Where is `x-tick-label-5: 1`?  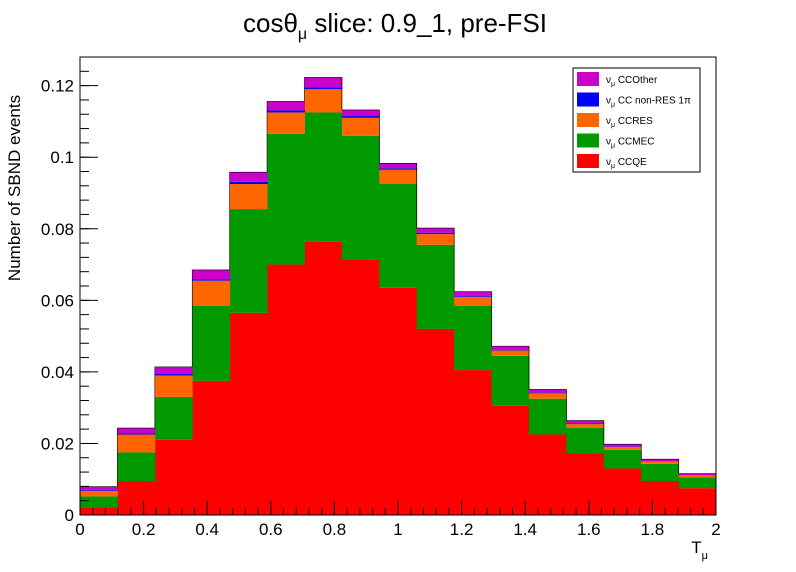 x-tick-label-5: 1 is located at coordinates (397, 529).